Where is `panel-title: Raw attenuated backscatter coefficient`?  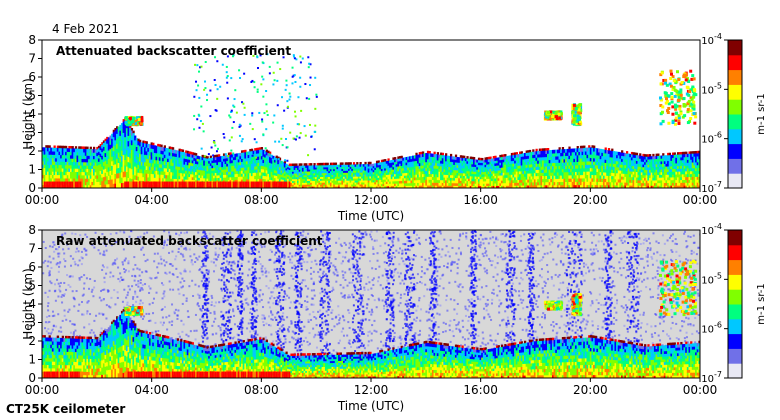
panel-title: Raw attenuated backscatter coefficient is located at coordinates (189, 241).